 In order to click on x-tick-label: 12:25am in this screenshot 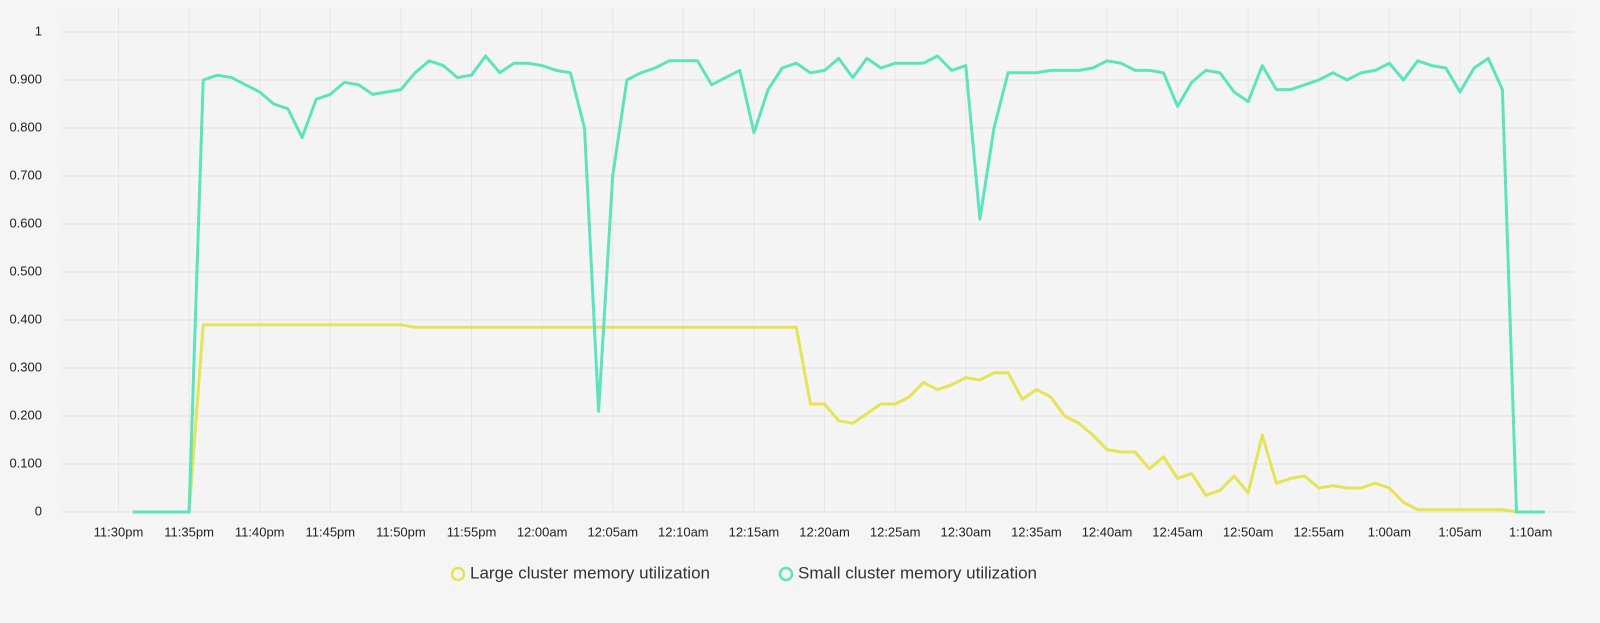, I will do `click(895, 531)`.